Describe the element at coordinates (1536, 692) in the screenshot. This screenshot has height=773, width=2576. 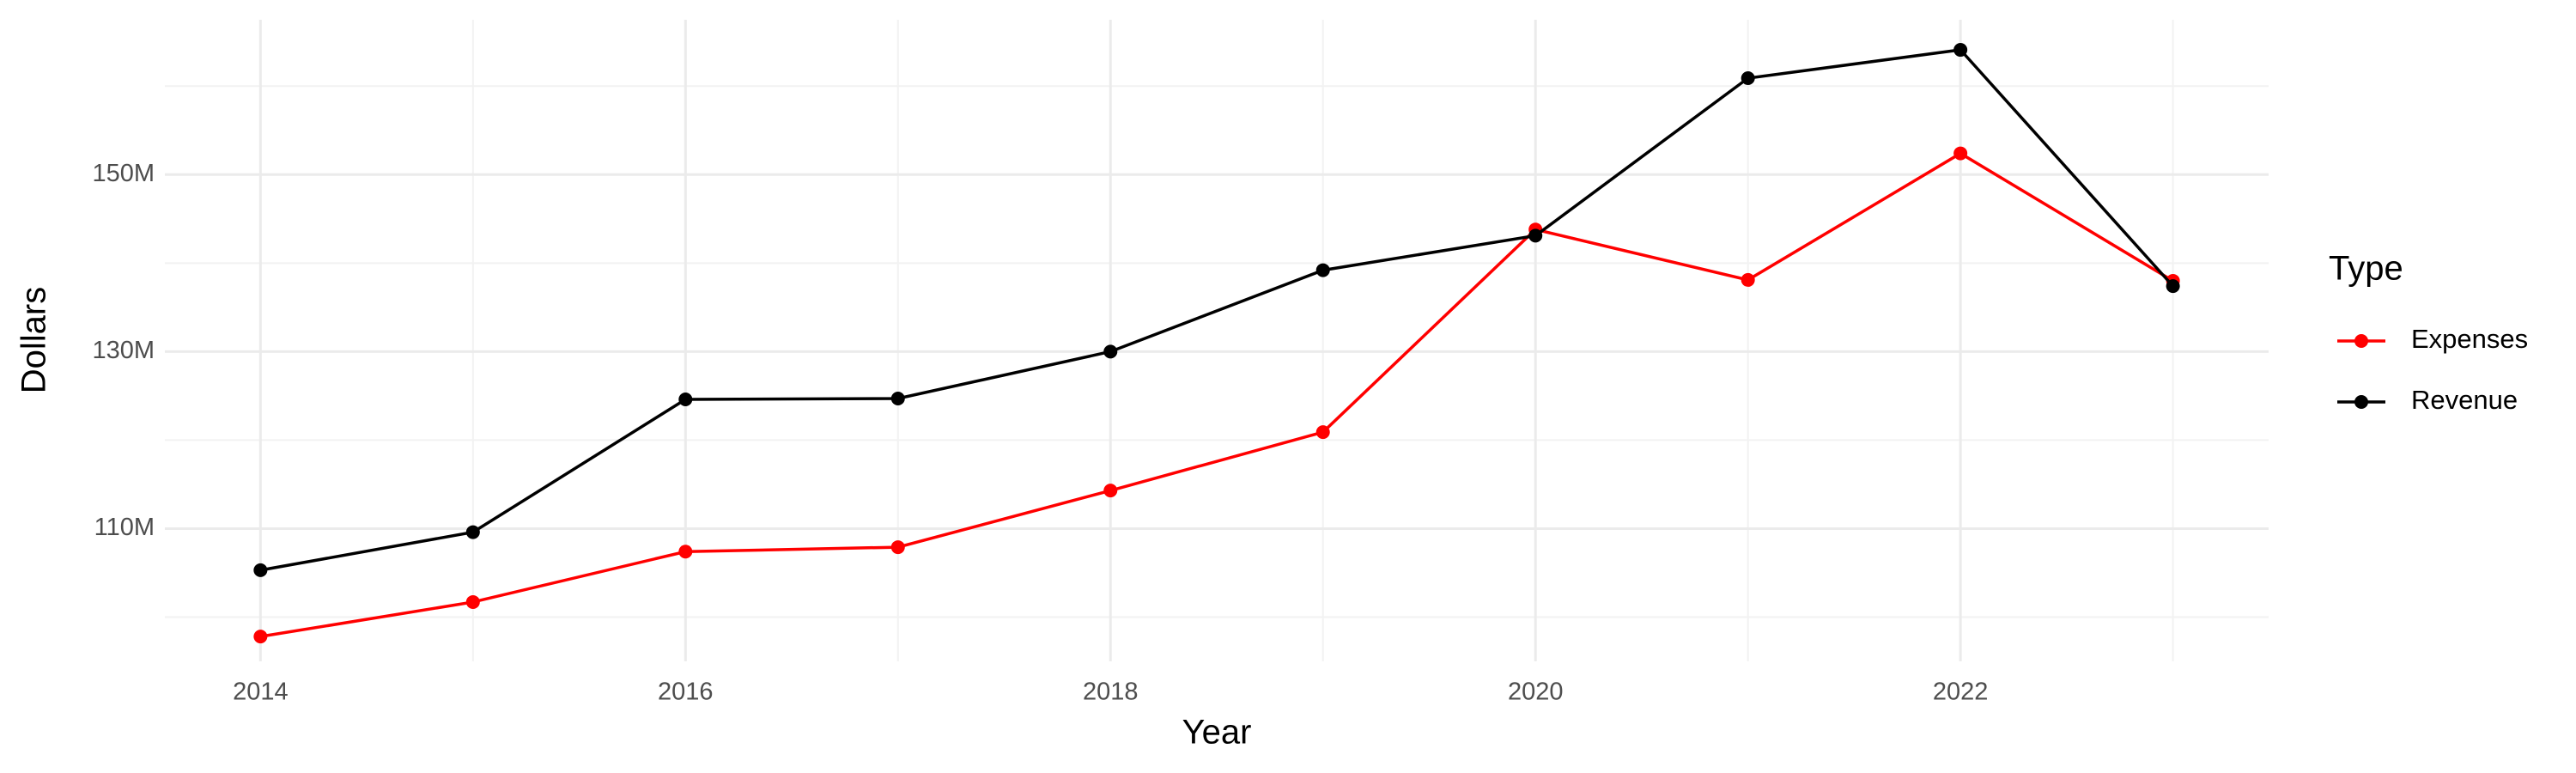
I see `x-tick-label: 2020` at that location.